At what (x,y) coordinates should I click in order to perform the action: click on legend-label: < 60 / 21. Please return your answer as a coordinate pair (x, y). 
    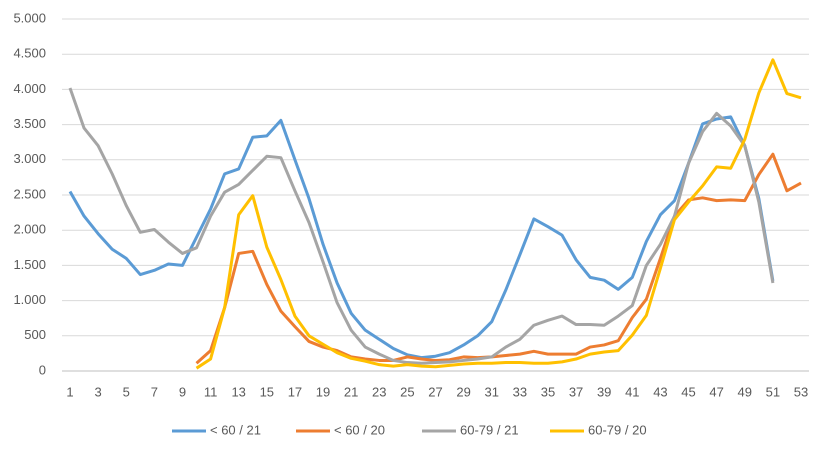
    Looking at the image, I should click on (235, 429).